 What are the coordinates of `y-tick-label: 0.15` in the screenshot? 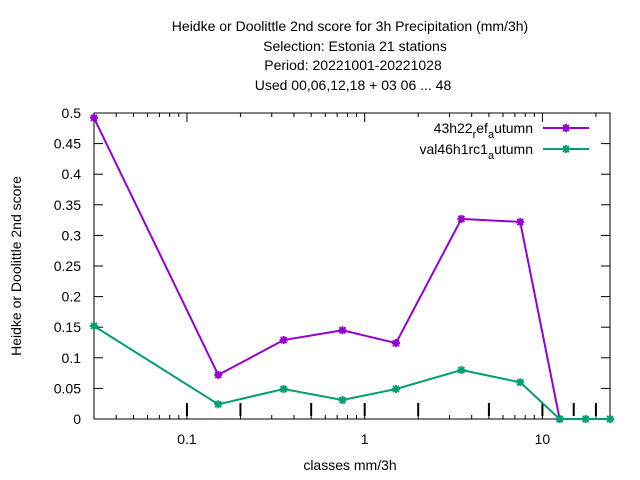 It's located at (67, 327).